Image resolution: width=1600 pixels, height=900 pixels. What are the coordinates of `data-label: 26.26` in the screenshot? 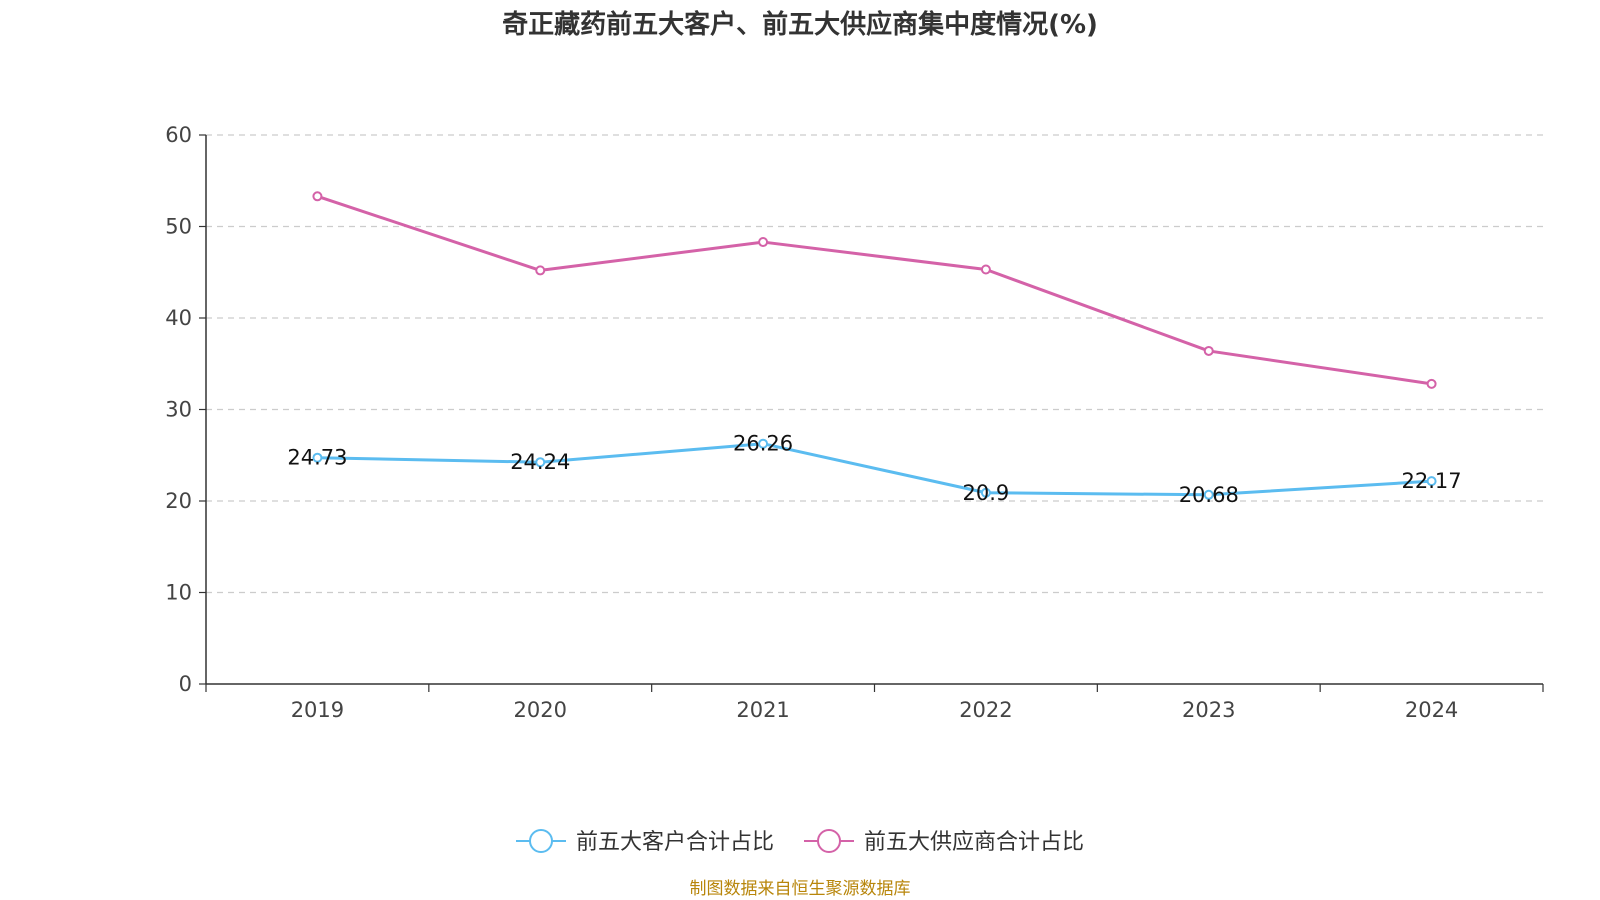 It's located at (763, 444).